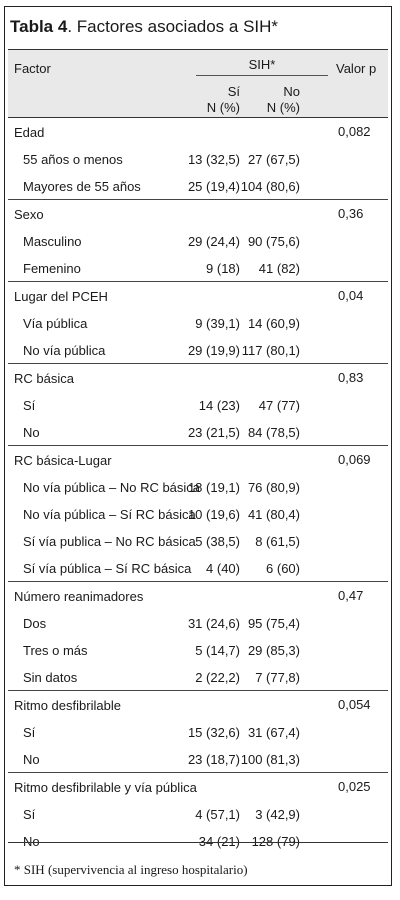 This screenshot has width=400, height=900. I want to click on header-valor-p: Valor p, so click(356, 68).